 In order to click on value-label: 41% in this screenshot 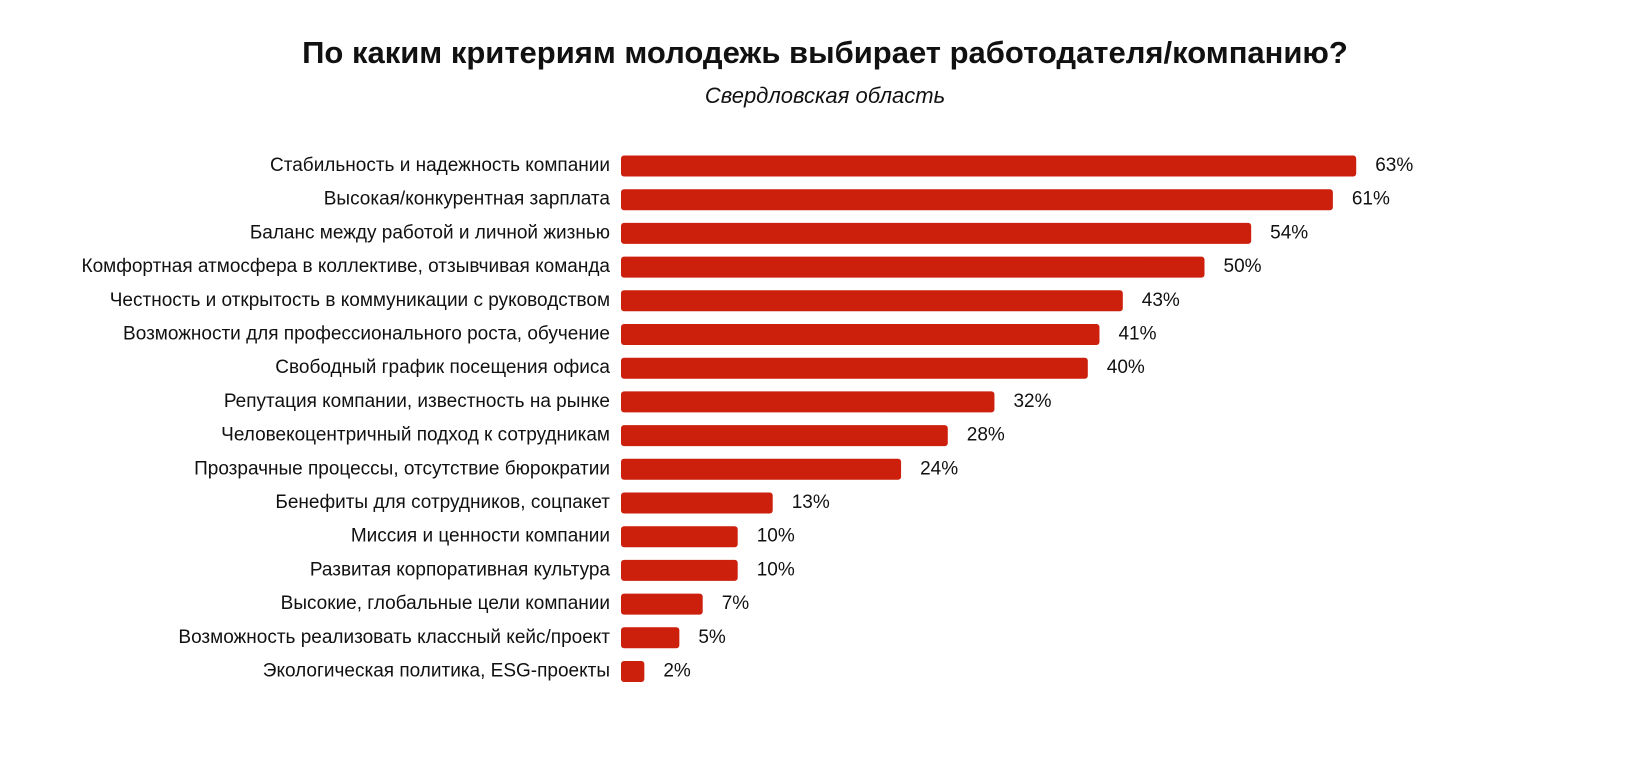, I will do `click(1137, 334)`.